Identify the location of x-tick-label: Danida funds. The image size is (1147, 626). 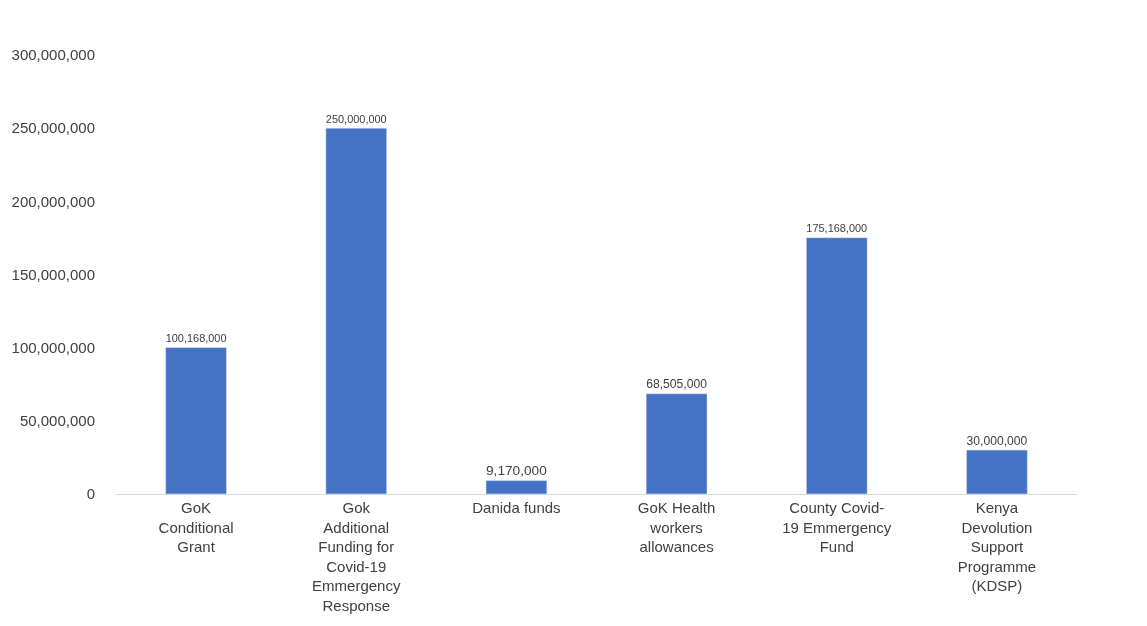
(516, 507).